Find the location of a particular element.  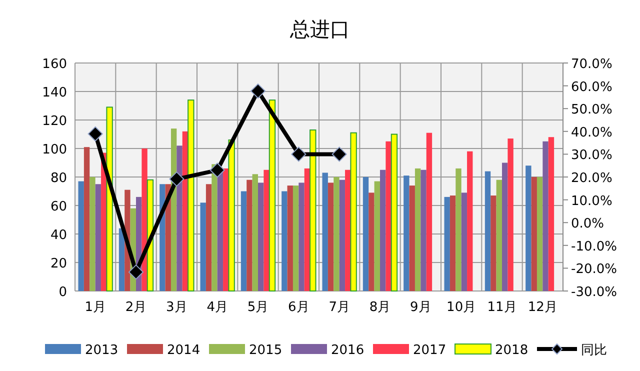

y-tick-label: 160 is located at coordinates (54, 64).